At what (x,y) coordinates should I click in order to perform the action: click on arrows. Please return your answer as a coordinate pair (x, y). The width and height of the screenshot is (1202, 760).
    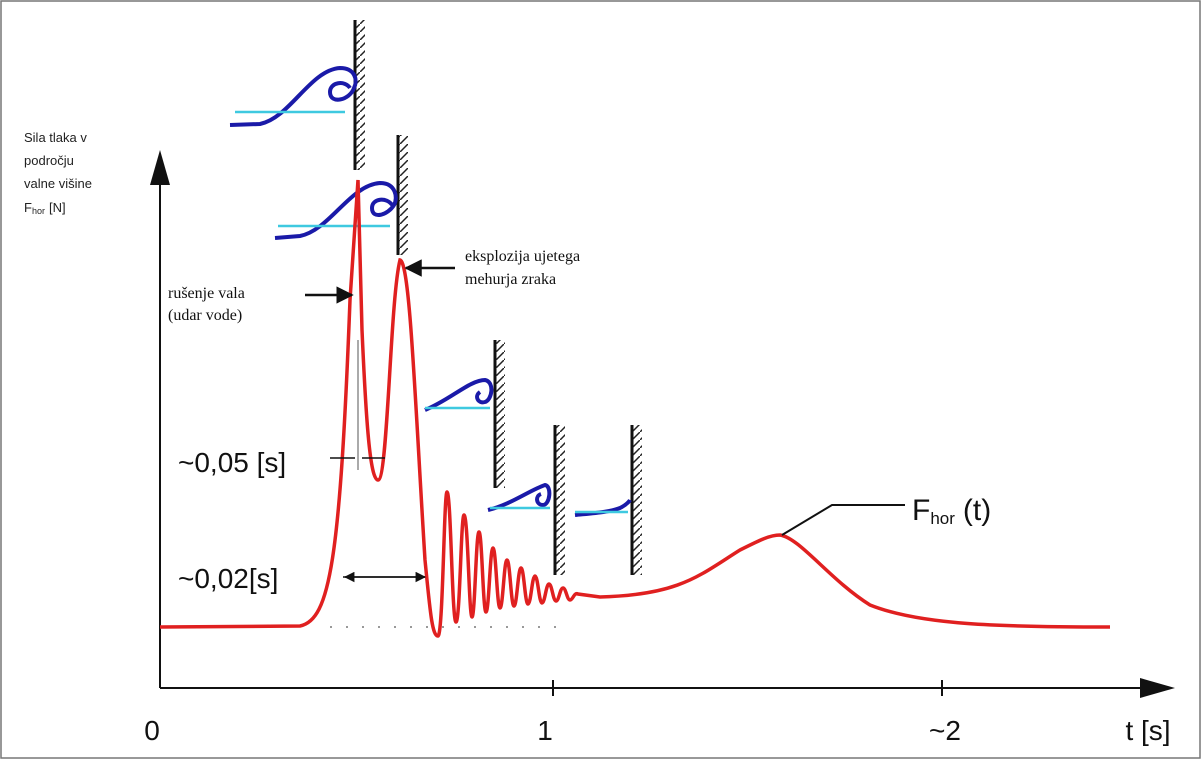
    Looking at the image, I should click on (380, 421).